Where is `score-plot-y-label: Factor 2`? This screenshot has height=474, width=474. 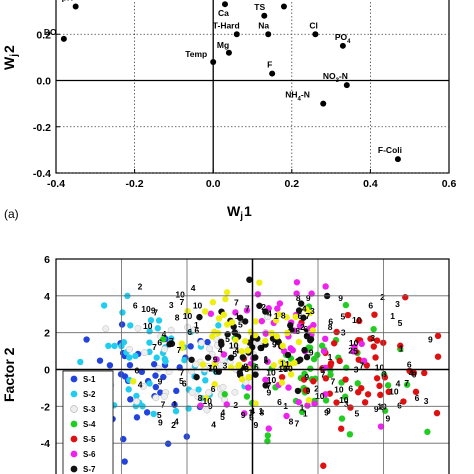
score-plot-y-label: Factor 2 is located at coordinates (9, 374).